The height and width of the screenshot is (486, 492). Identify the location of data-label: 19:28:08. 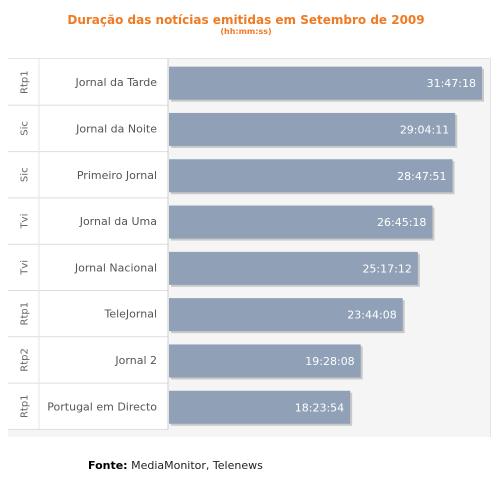
(329, 361).